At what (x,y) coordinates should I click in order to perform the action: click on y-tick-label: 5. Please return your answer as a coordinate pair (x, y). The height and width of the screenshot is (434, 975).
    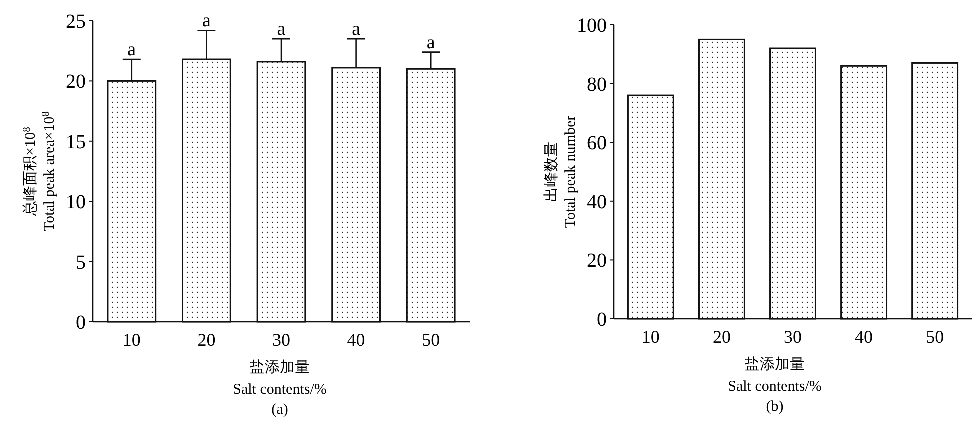
    Looking at the image, I should click on (81, 263).